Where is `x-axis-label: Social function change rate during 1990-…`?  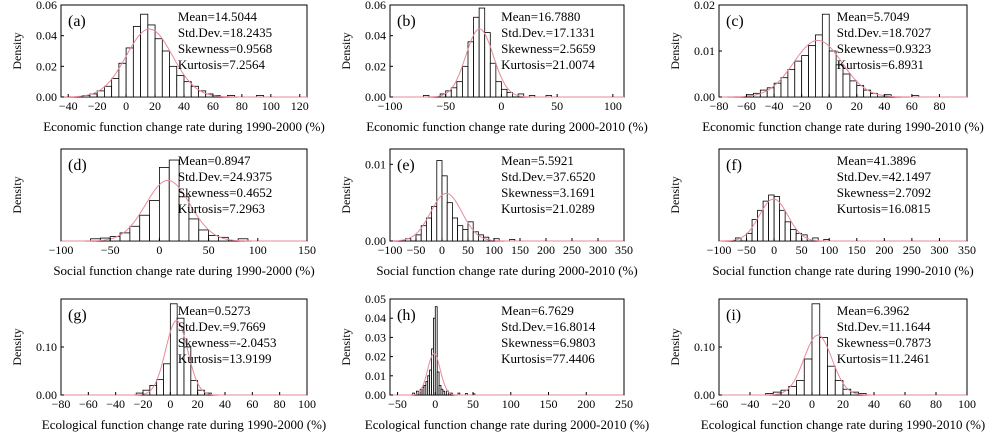
x-axis-label: Social function change rate during 1990-… is located at coordinates (842, 270).